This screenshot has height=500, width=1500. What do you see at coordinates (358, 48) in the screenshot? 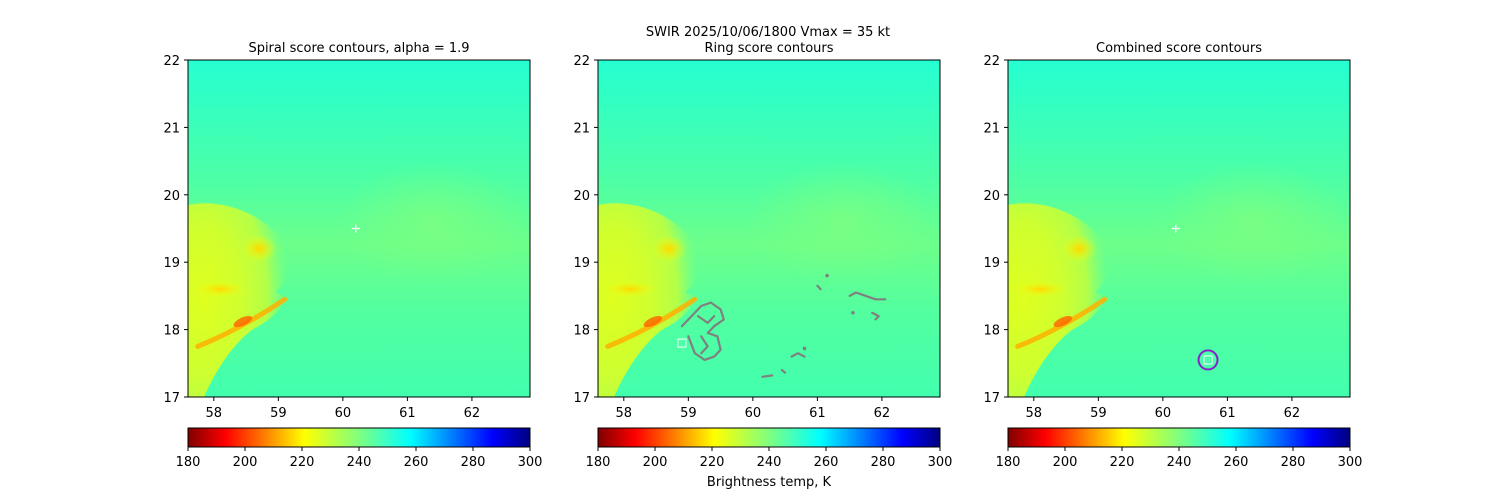
I see `panel-title: Spiral score contours, alpha = 1.9` at bounding box center [358, 48].